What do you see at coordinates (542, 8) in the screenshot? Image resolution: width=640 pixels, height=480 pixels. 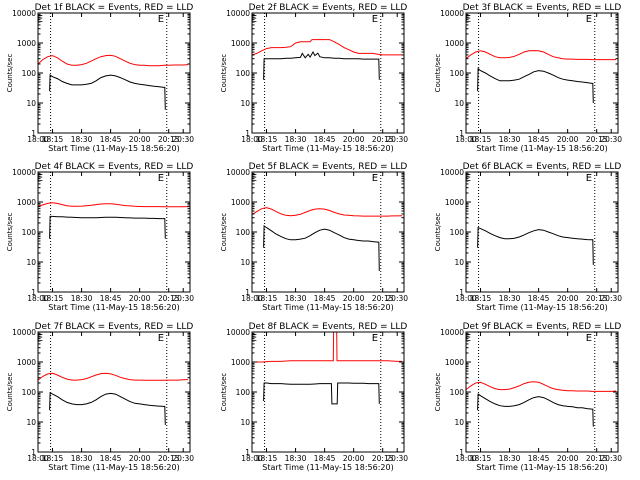 I see `panel-title: Det 3f BLACK = Events, RED = LLD` at bounding box center [542, 8].